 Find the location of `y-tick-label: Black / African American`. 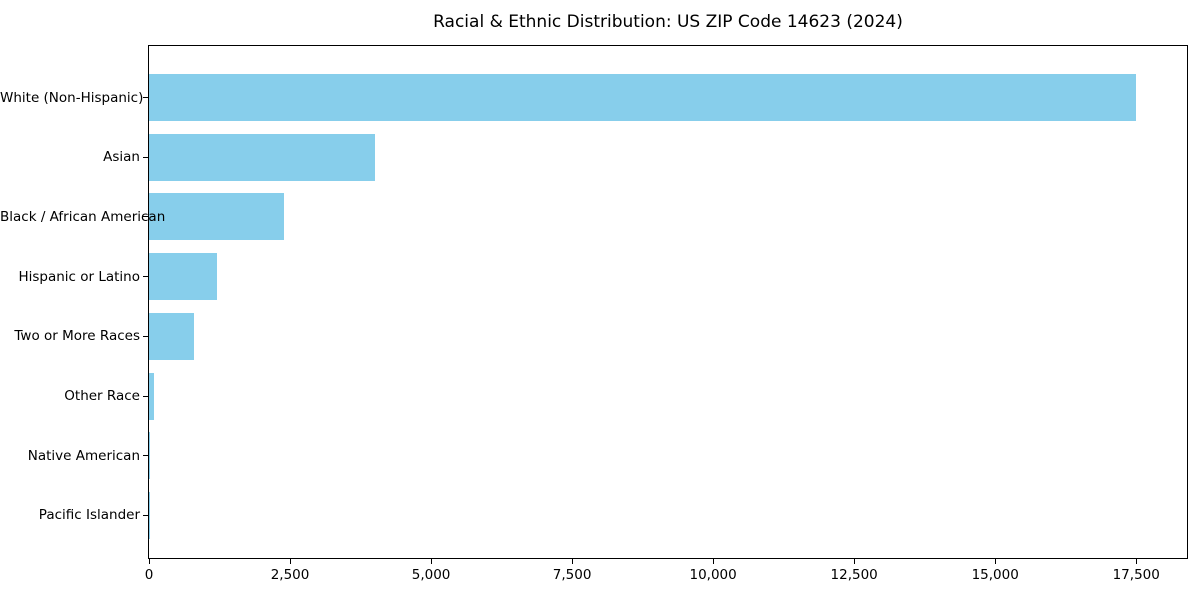

y-tick-label: Black / African American is located at coordinates (83, 216).